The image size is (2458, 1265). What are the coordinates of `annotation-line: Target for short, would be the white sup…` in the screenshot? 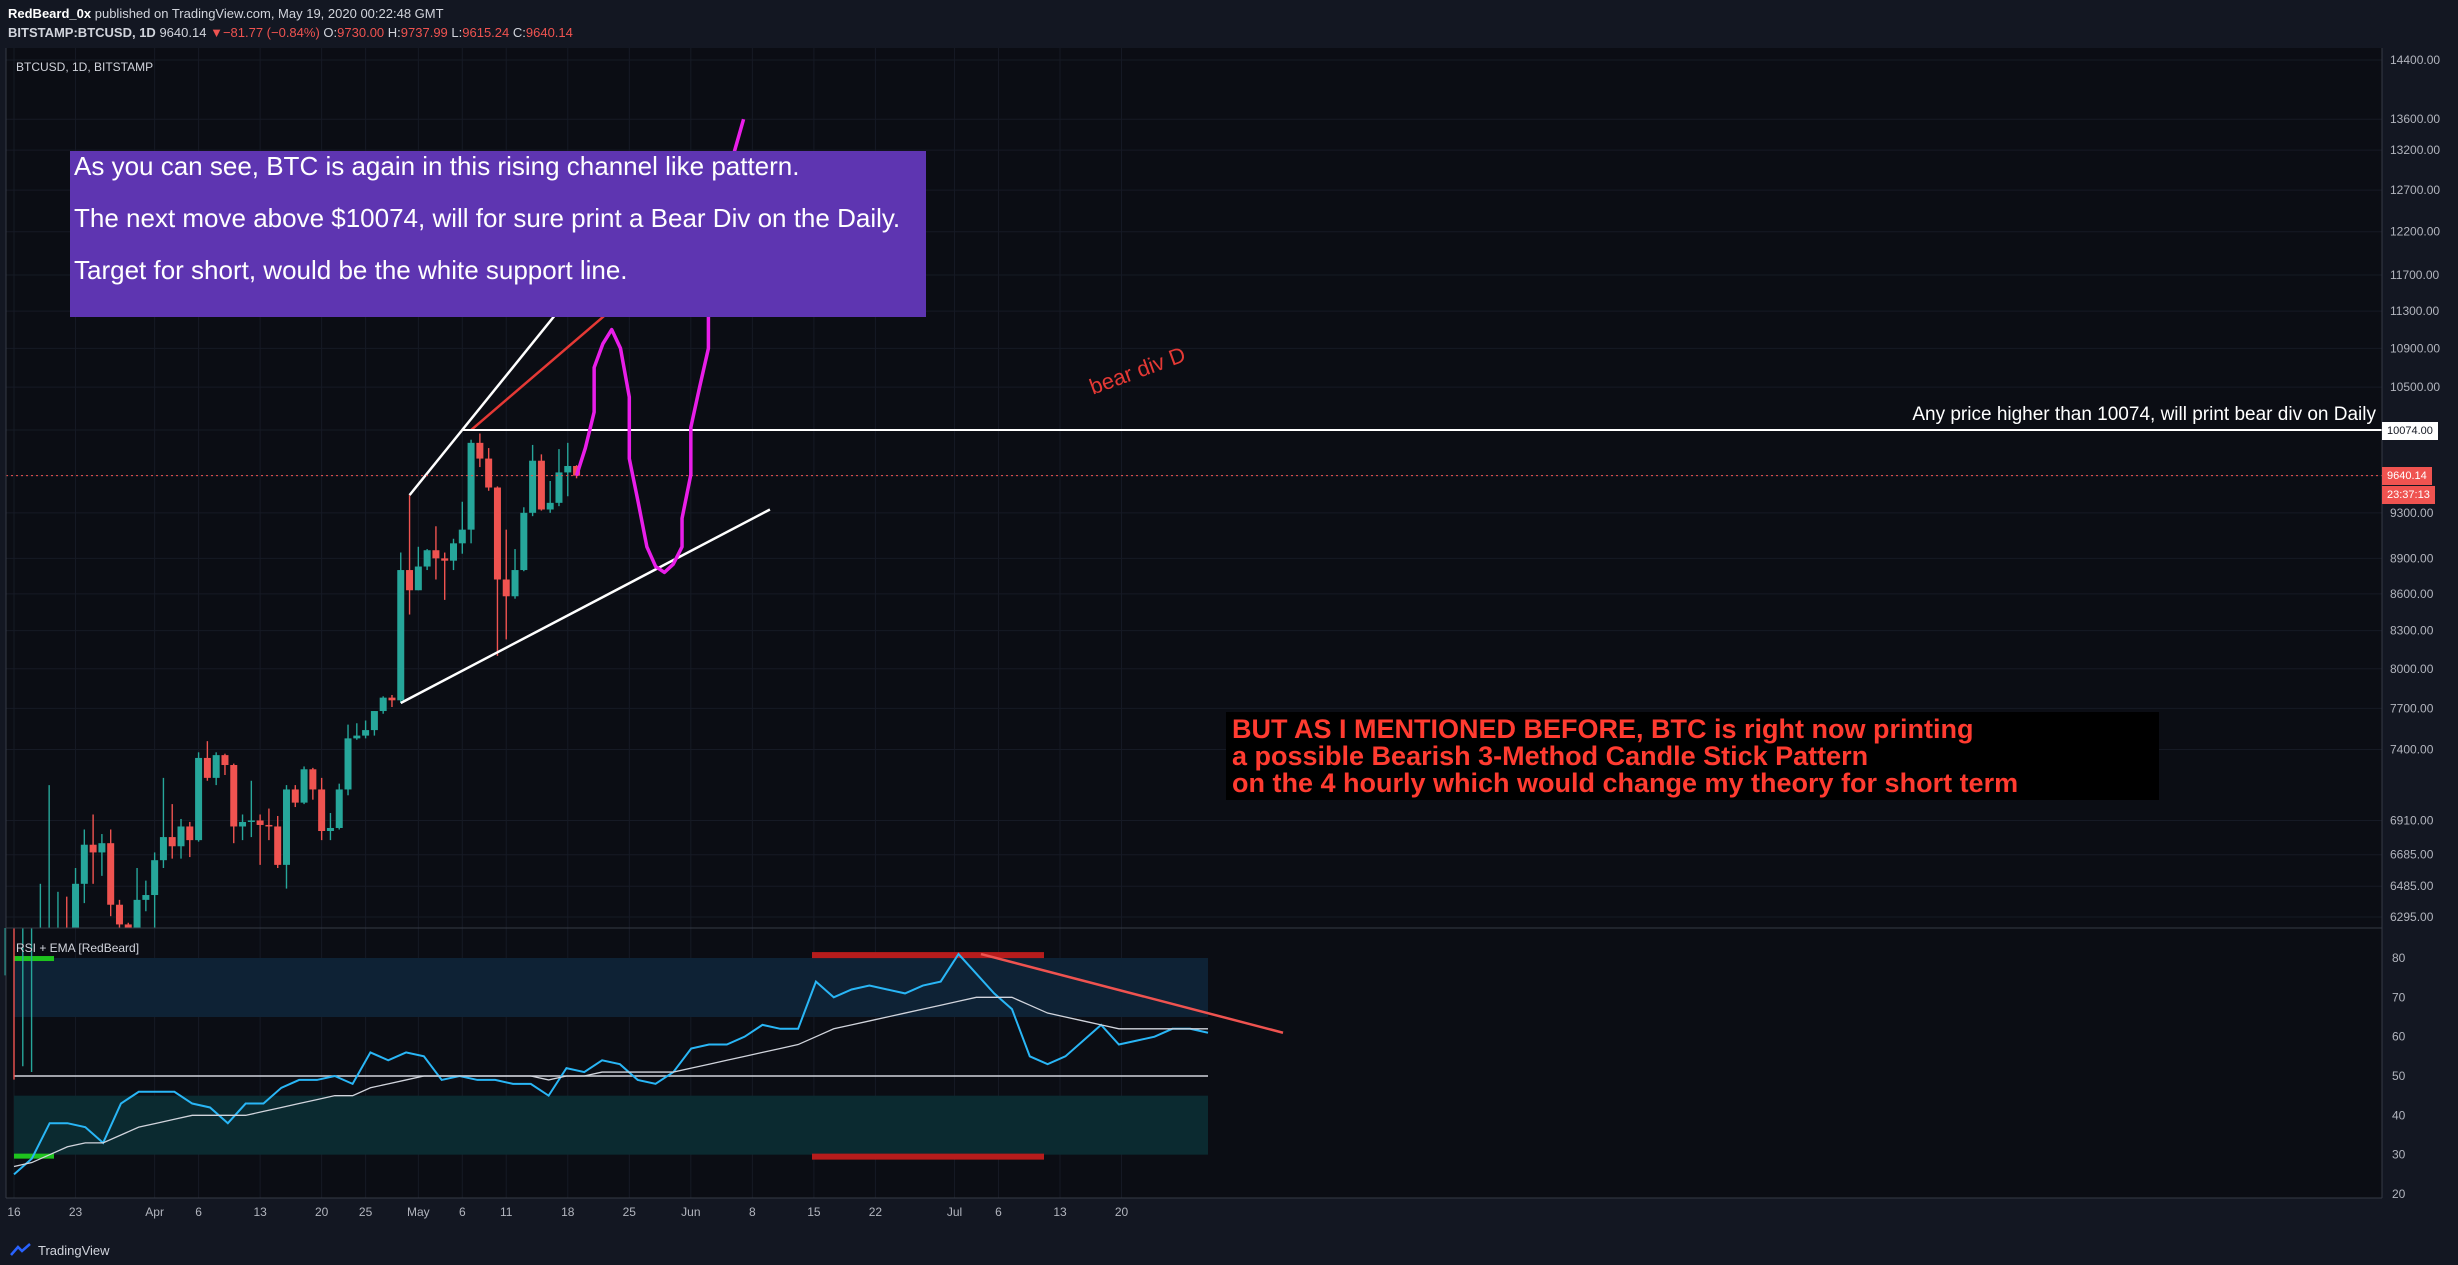 It's located at (351, 270).